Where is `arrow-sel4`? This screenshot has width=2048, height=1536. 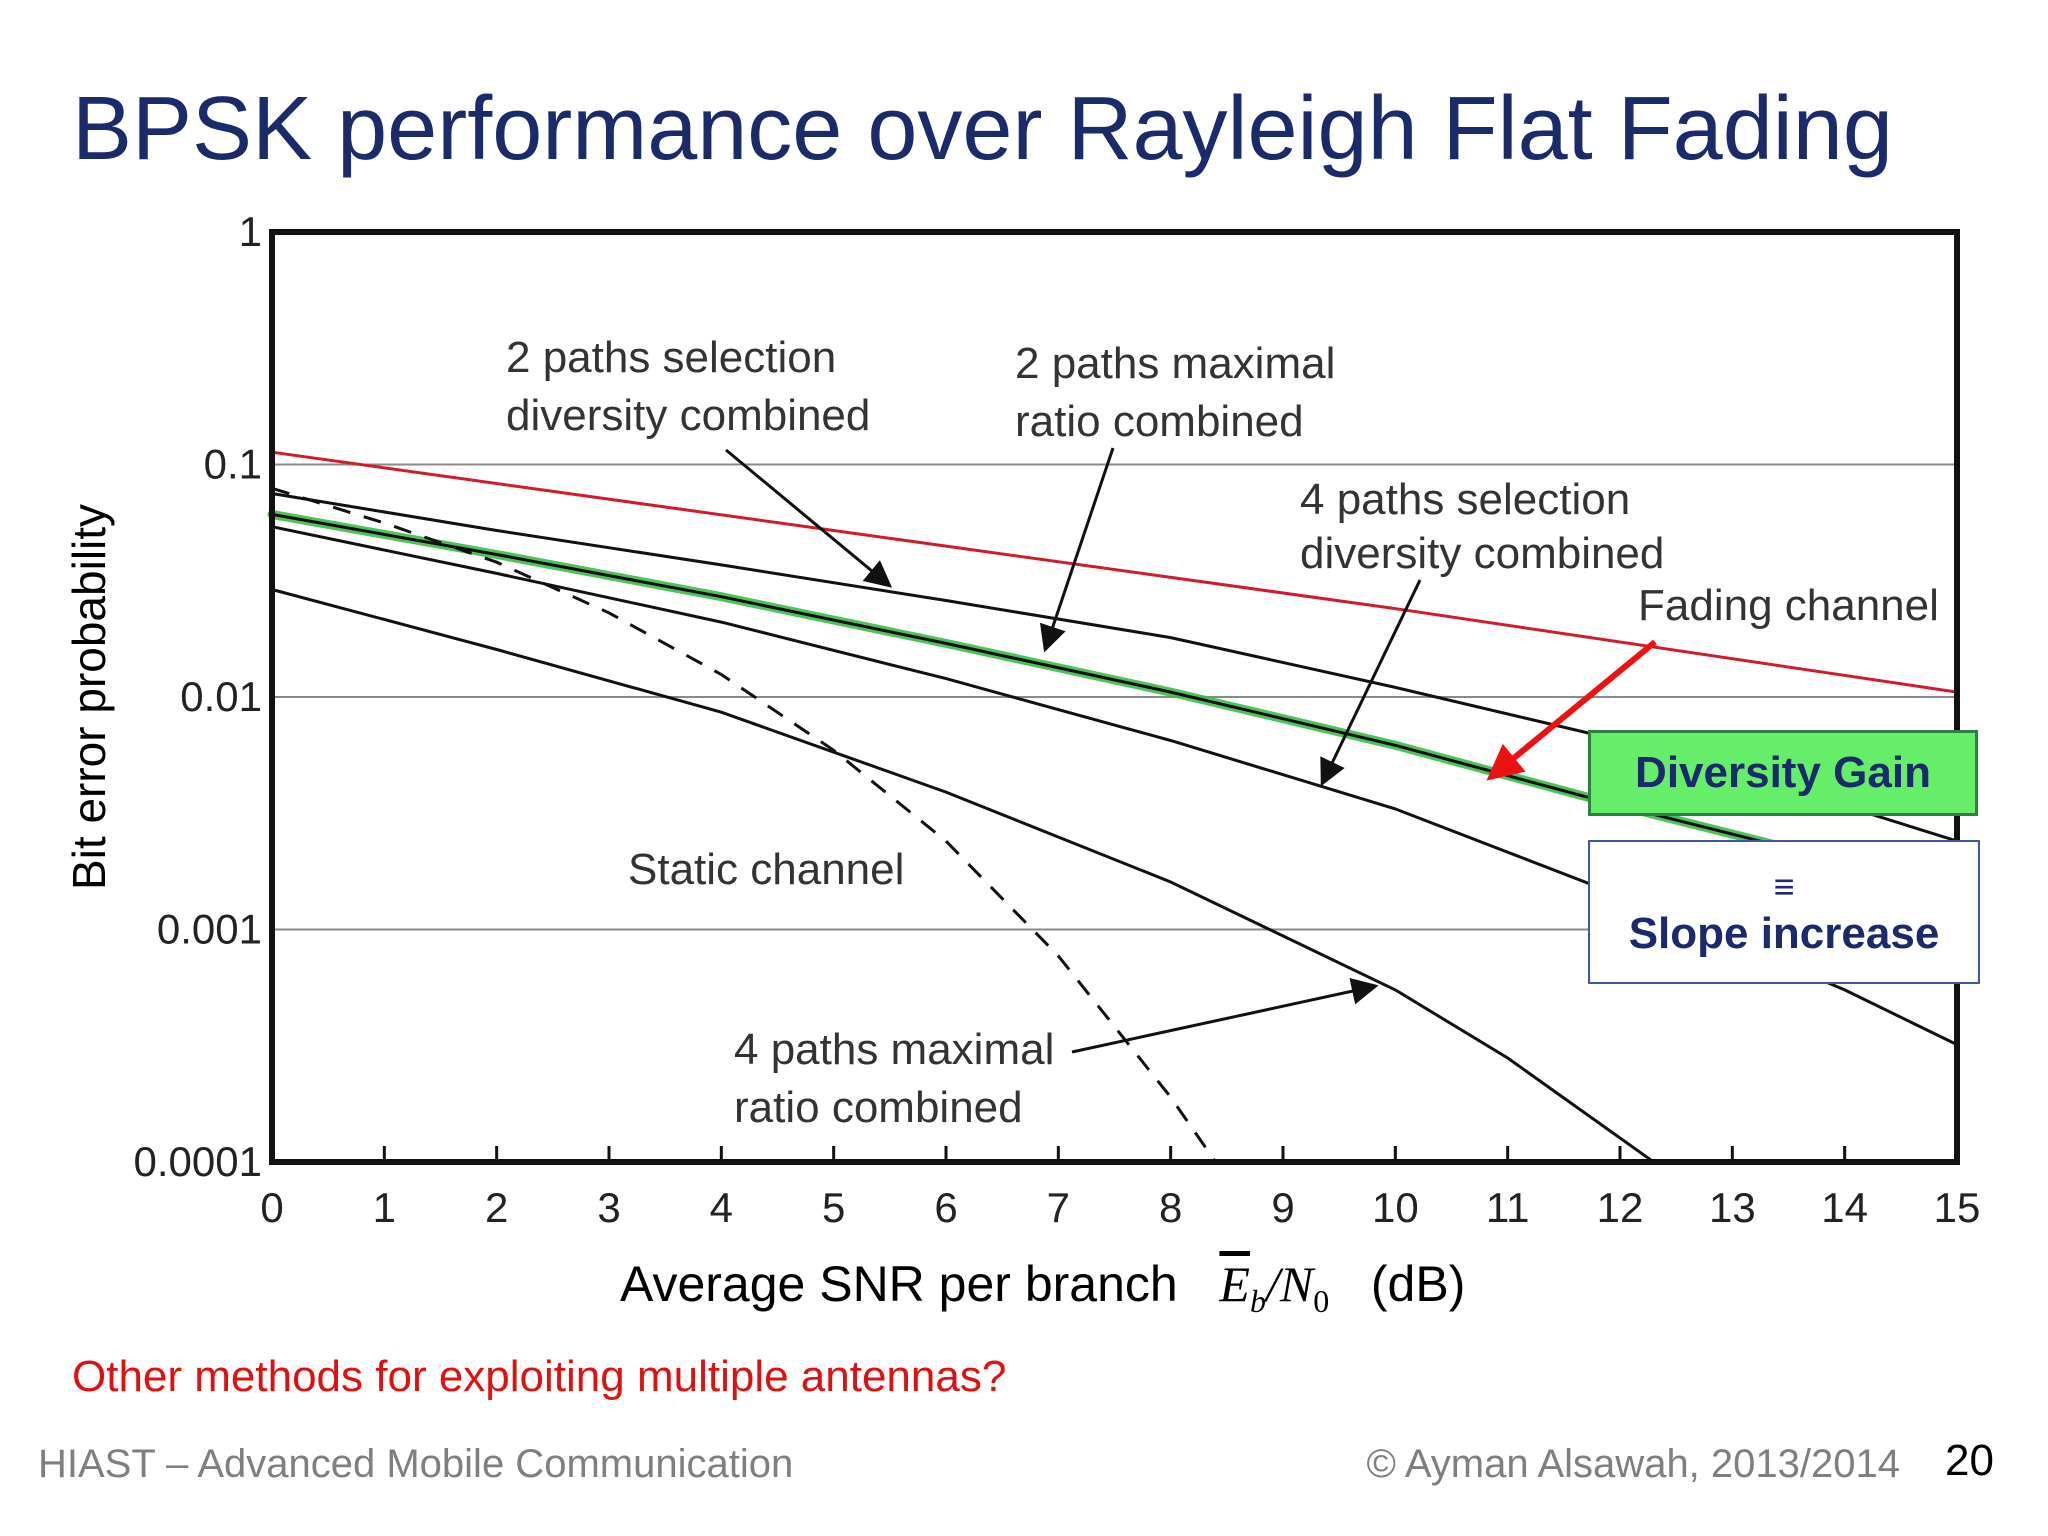 arrow-sel4 is located at coordinates (1371, 683).